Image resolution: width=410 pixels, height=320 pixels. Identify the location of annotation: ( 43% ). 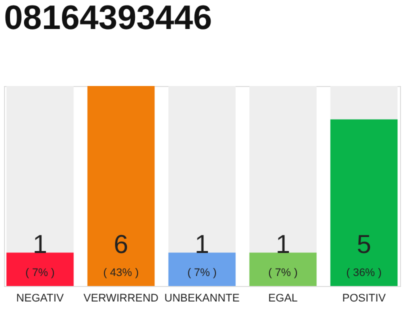
(121, 273).